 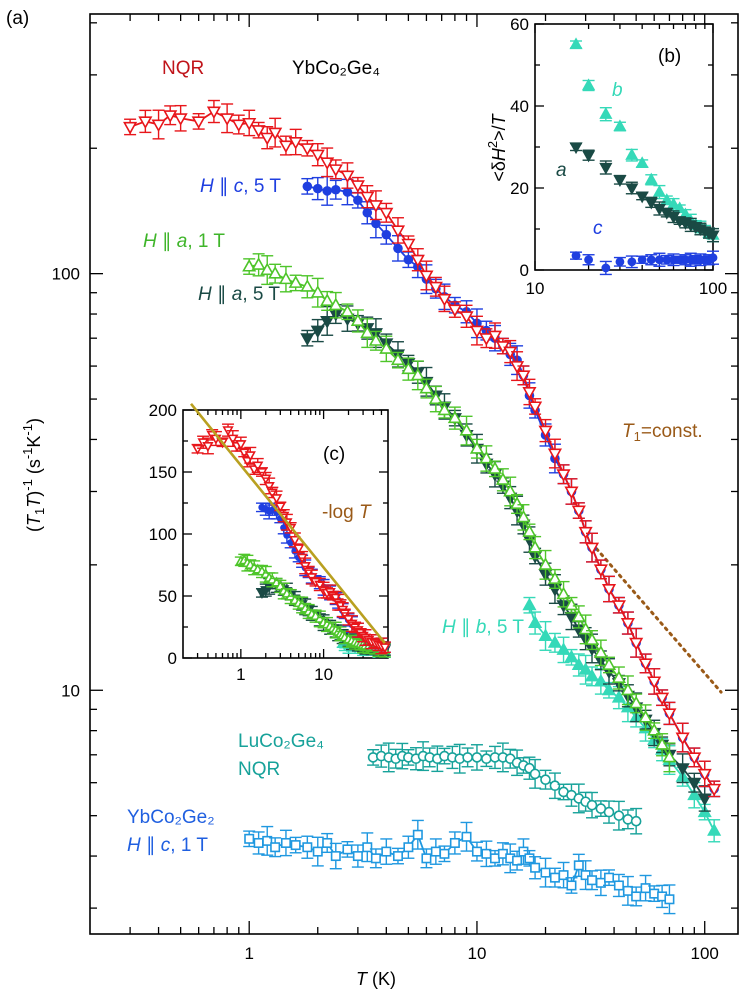 What do you see at coordinates (483, 627) in the screenshot?
I see `label-h-b-5t: H ∥ b, 5 T` at bounding box center [483, 627].